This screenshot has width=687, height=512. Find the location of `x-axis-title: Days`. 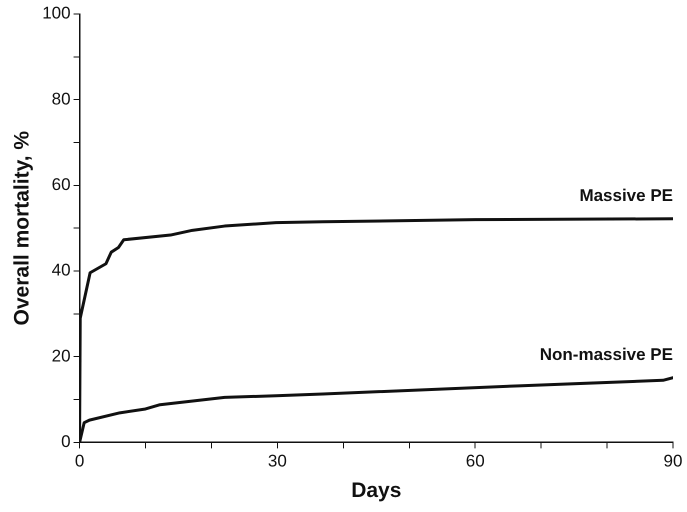

x-axis-title: Days is located at coordinates (376, 490).